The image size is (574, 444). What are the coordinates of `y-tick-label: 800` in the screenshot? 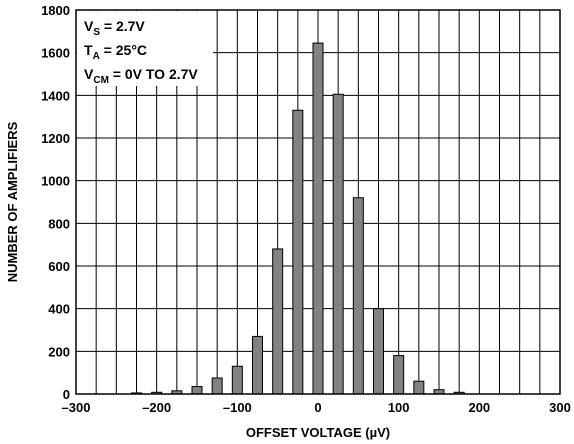 It's located at (59, 223).